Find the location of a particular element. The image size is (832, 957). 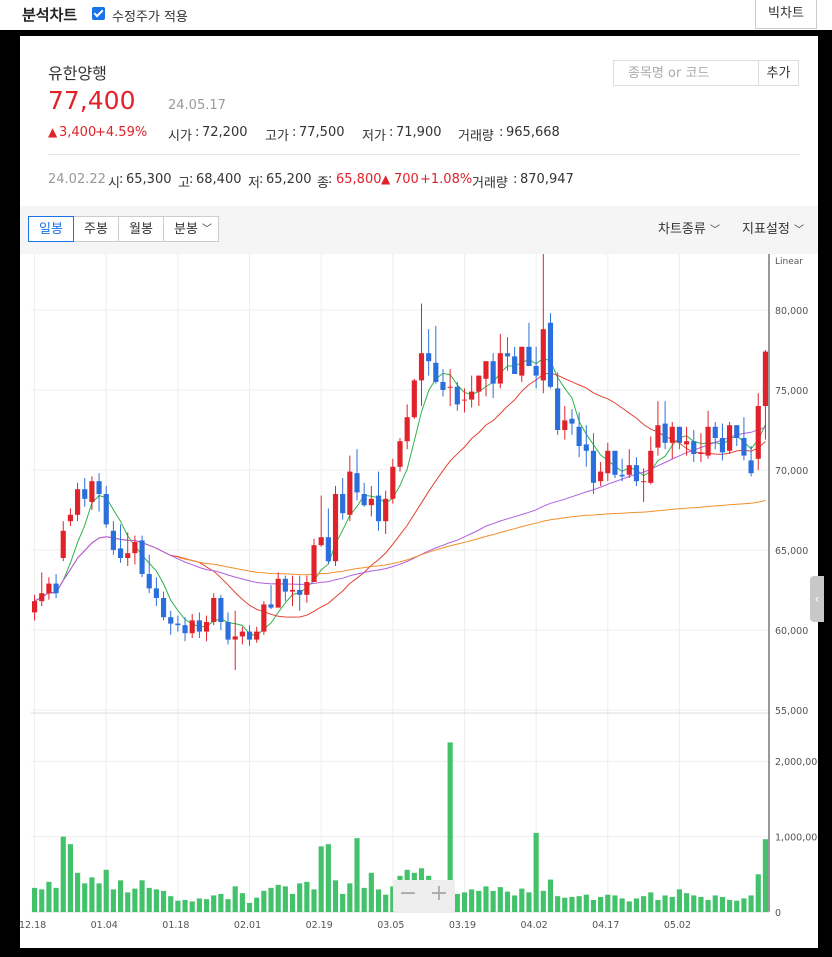

date-tick-label: 03.19 is located at coordinates (462, 925).